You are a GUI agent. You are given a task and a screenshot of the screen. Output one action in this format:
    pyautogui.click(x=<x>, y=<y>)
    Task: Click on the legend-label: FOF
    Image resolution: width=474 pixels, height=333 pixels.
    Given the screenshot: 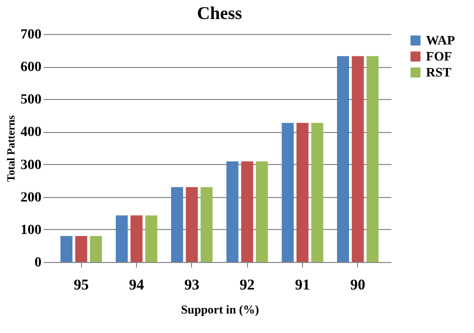 What is the action you would take?
    pyautogui.click(x=439, y=56)
    